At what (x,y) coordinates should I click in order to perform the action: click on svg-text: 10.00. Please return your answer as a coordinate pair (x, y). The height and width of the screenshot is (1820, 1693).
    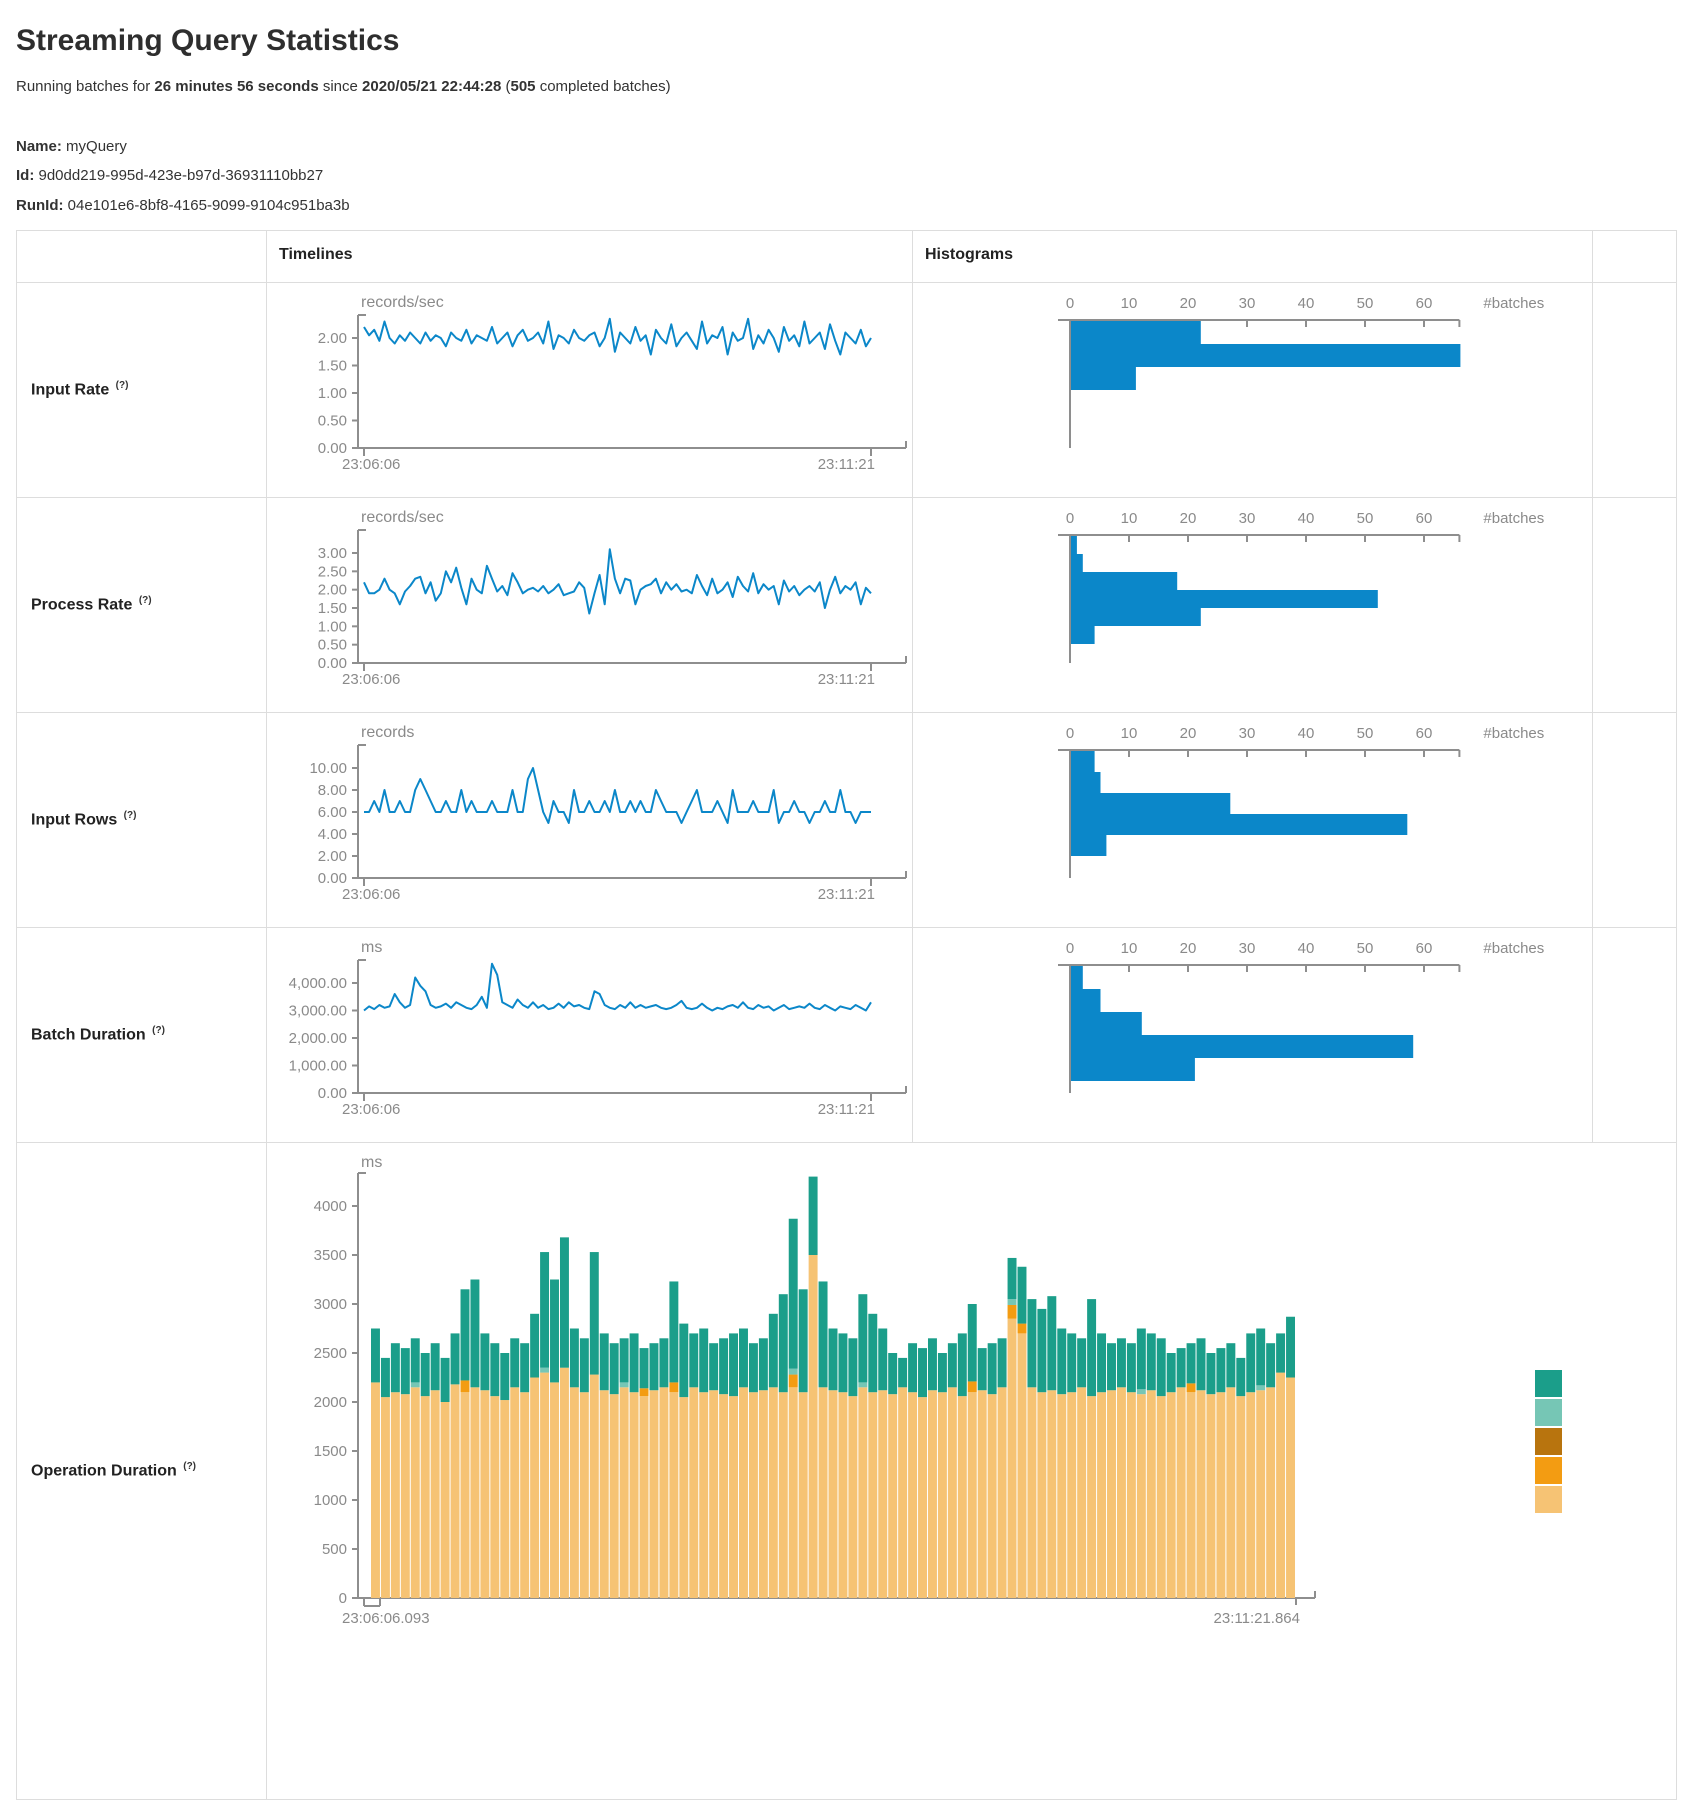
    Looking at the image, I should click on (328, 768).